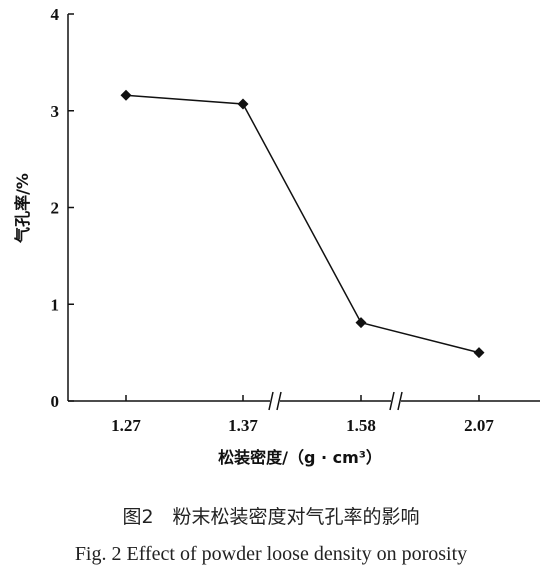 The width and height of the screenshot is (542, 579). I want to click on x-axis-title: 松装密度/（g · cm³）, so click(300, 457).